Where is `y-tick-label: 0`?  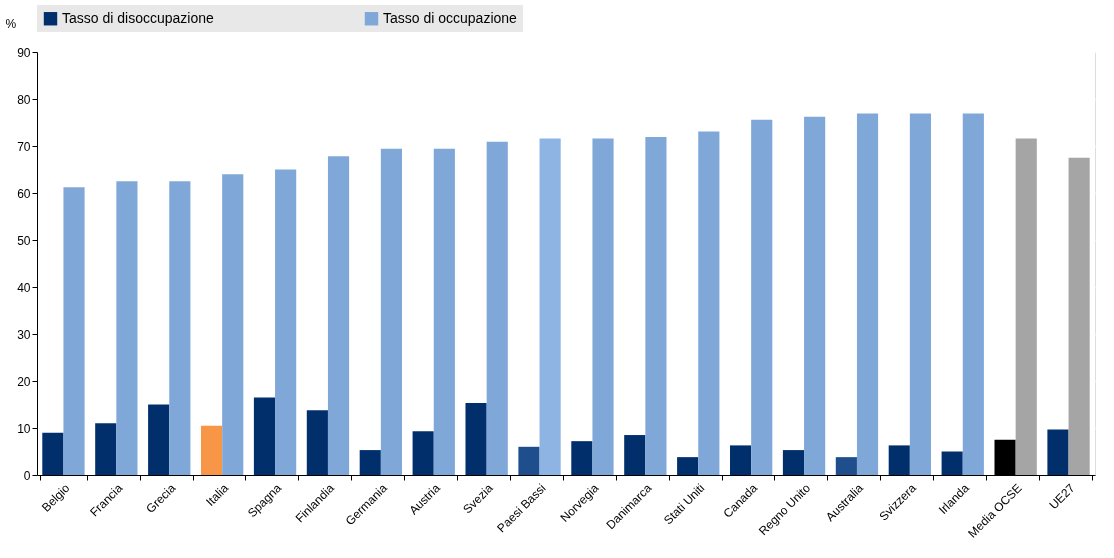
y-tick-label: 0 is located at coordinates (27, 475).